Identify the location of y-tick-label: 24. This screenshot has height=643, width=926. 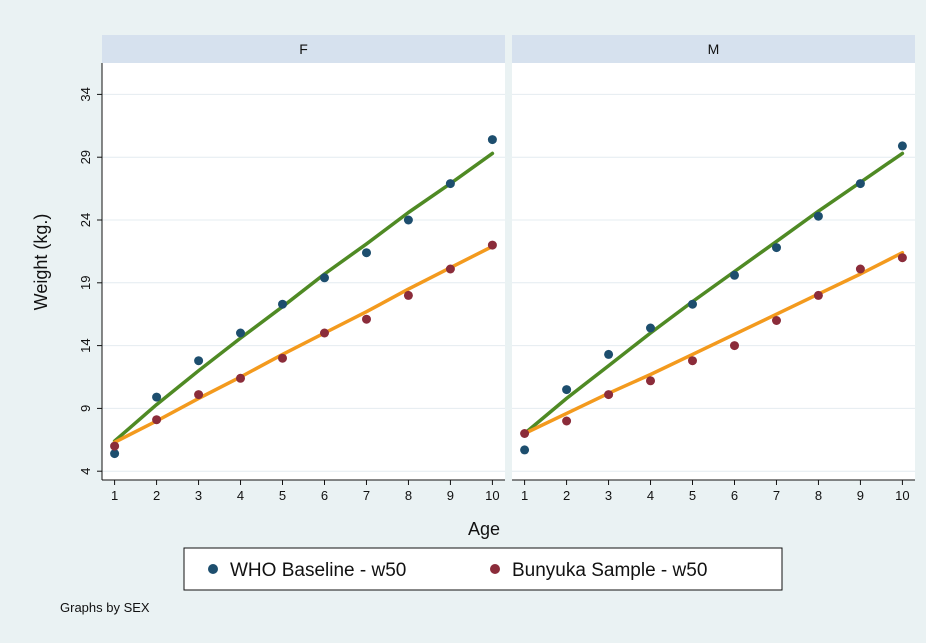
(85, 220).